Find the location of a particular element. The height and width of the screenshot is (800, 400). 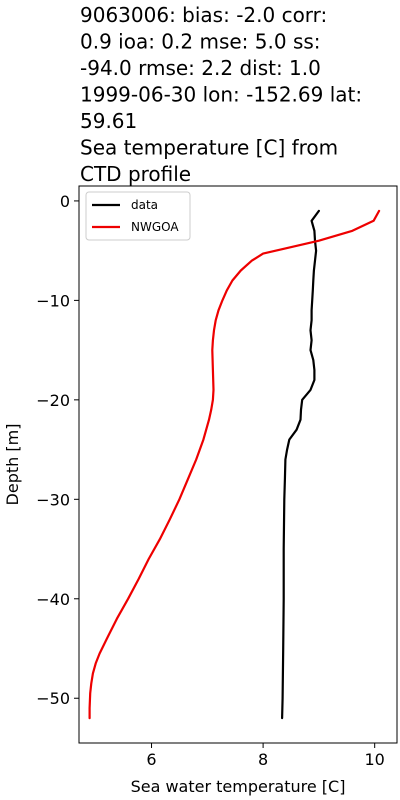

title-line: Sea temperature [C] from is located at coordinates (209, 148).